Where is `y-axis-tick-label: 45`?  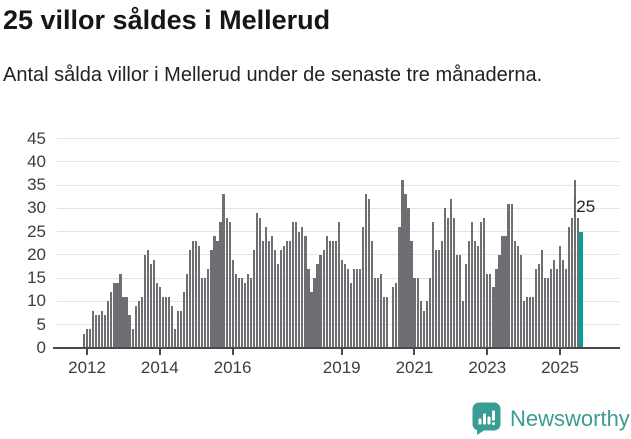
y-axis-tick-label: 45 is located at coordinates (36, 138).